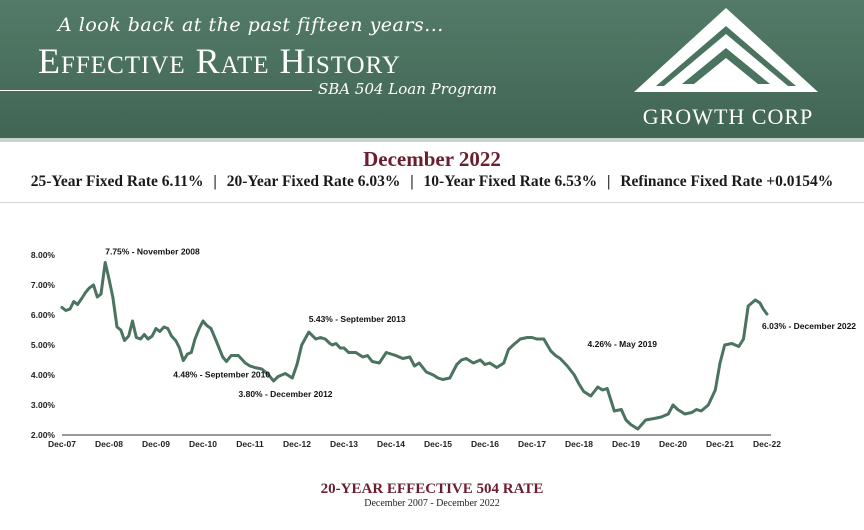 The width and height of the screenshot is (864, 530). Describe the element at coordinates (626, 444) in the screenshot. I see `x-tick-label: Dec-19` at that location.